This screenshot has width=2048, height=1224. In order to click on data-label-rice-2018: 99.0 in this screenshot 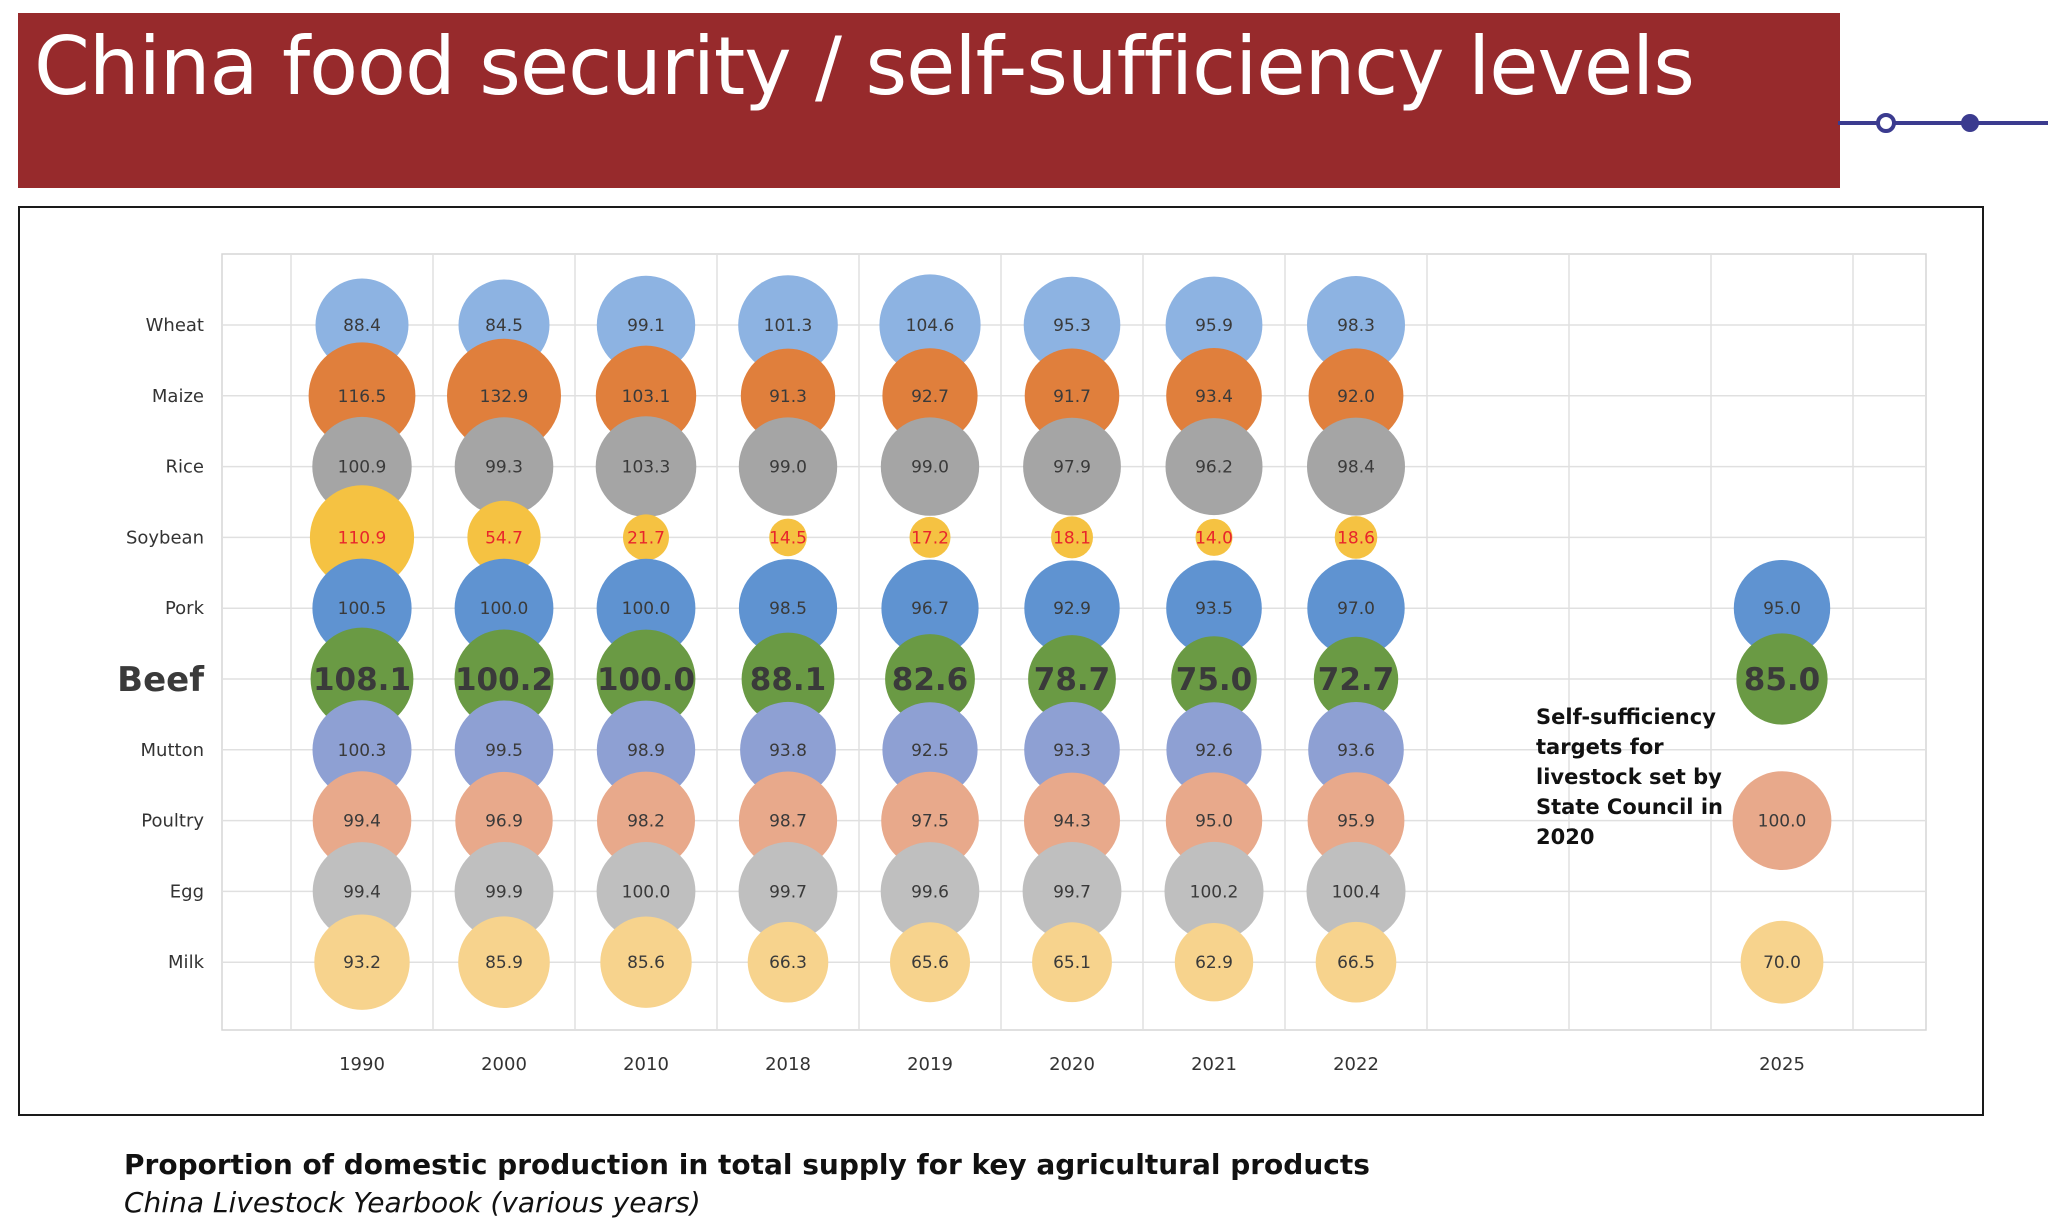, I will do `click(788, 468)`.